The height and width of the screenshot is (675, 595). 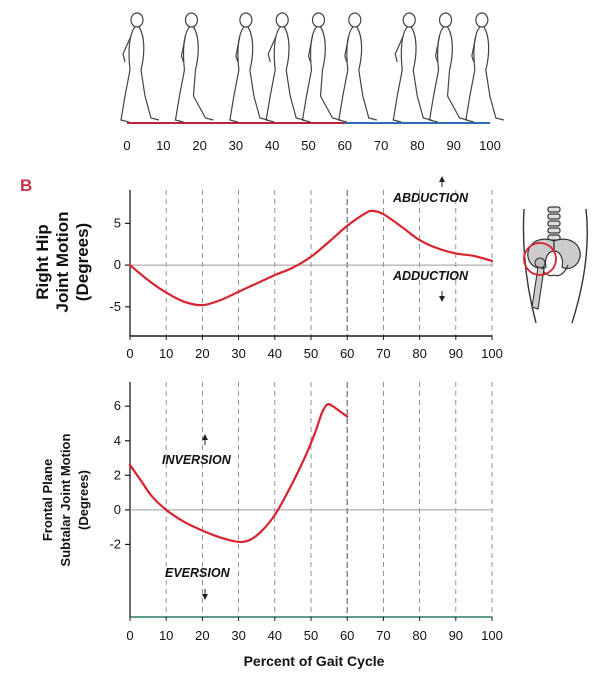 I want to click on strip-tick-label: 40, so click(x=272, y=145).